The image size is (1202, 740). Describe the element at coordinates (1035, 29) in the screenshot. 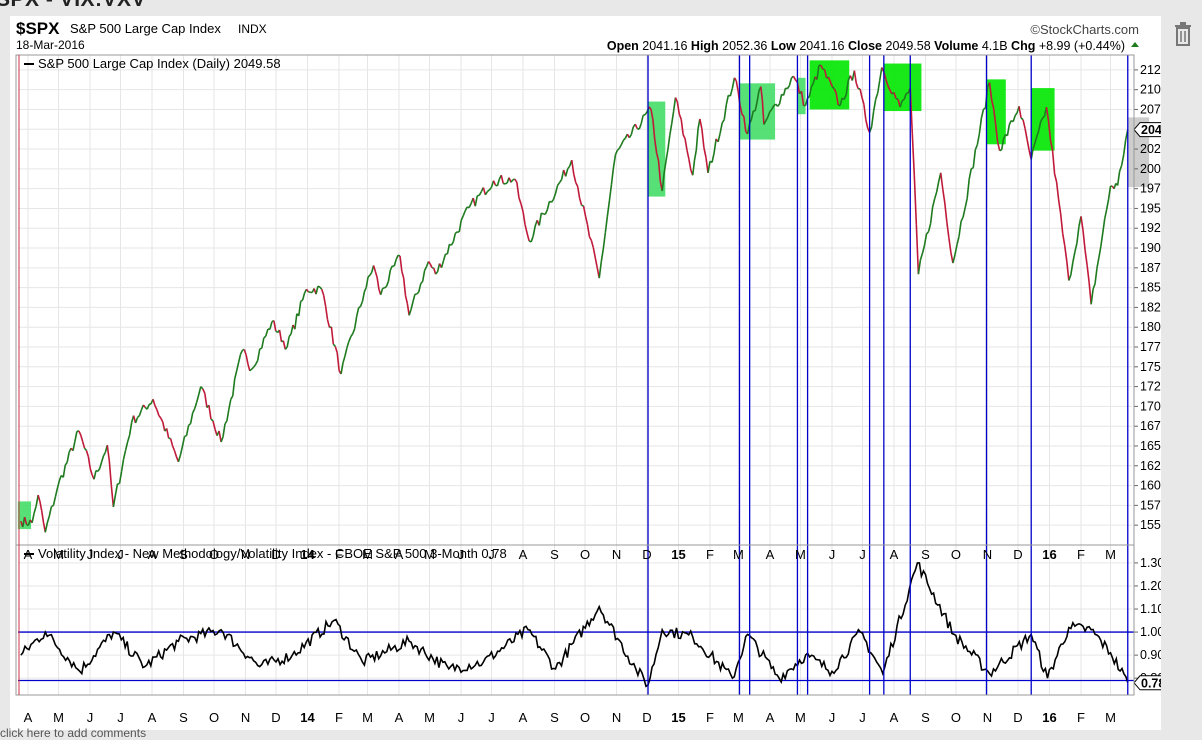

I see `copyright-icon: ©` at that location.